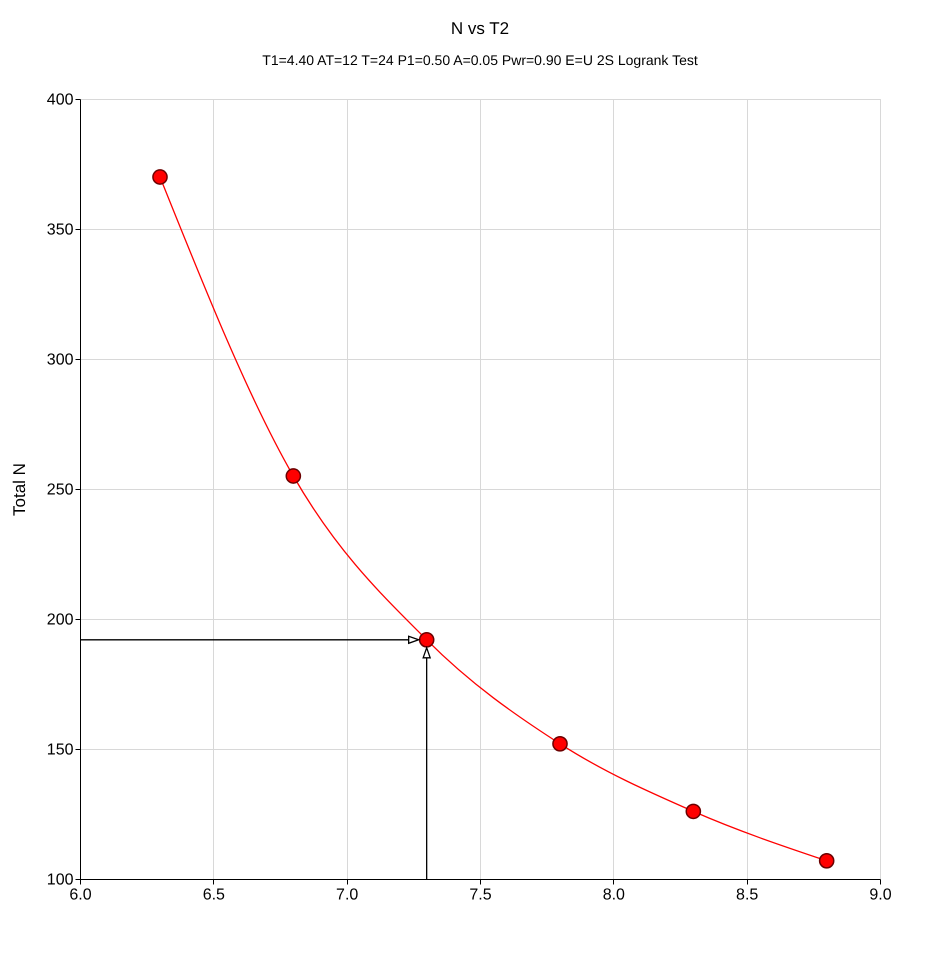 Image resolution: width=938 pixels, height=963 pixels. Describe the element at coordinates (347, 895) in the screenshot. I see `x-tick-label: 7.0` at that location.